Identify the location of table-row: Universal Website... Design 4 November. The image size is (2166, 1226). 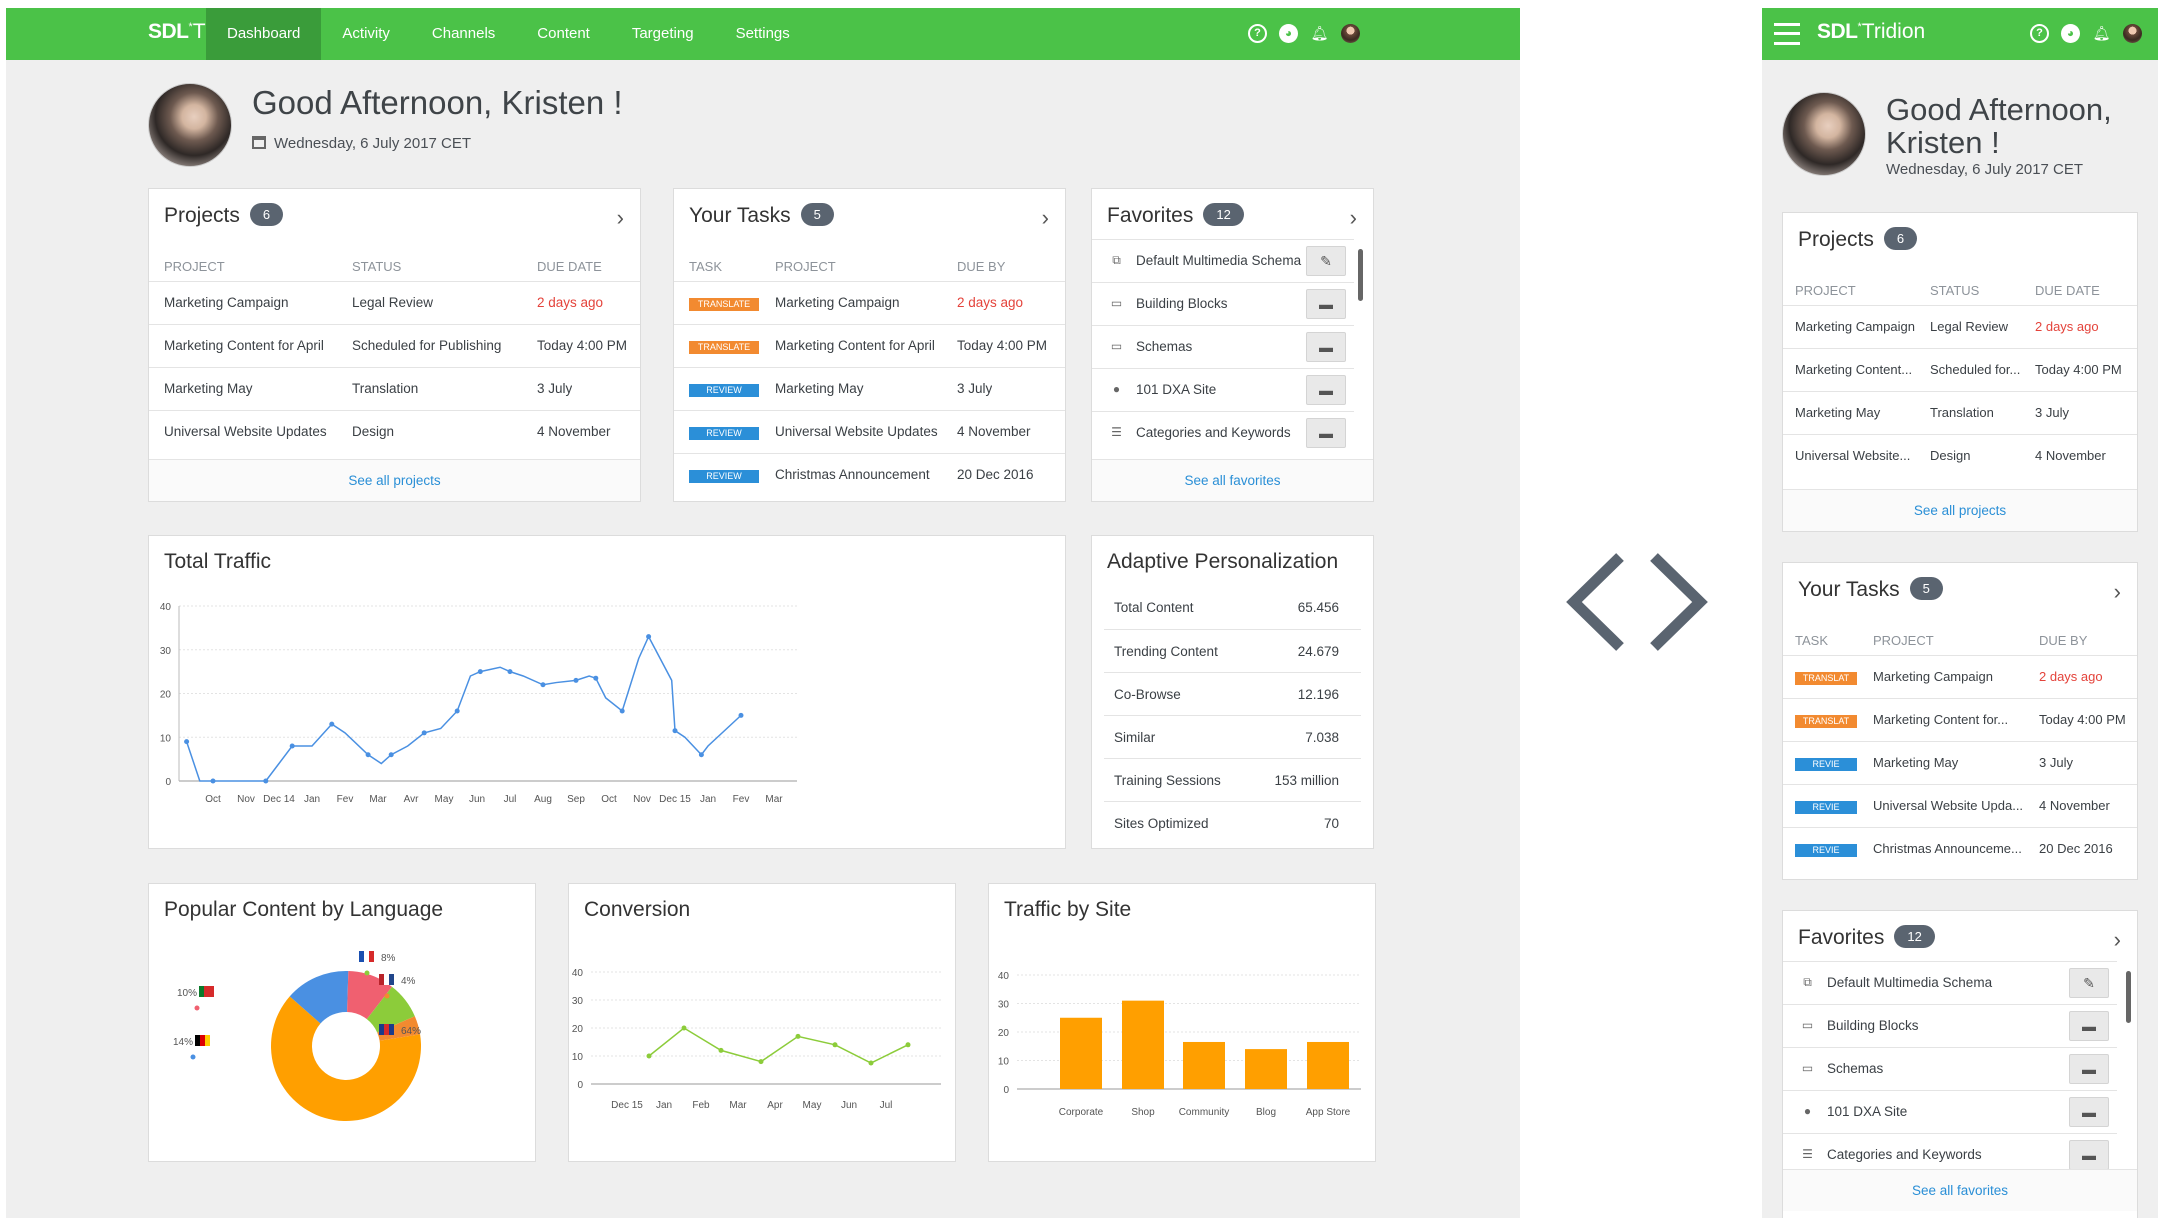
(1960, 455).